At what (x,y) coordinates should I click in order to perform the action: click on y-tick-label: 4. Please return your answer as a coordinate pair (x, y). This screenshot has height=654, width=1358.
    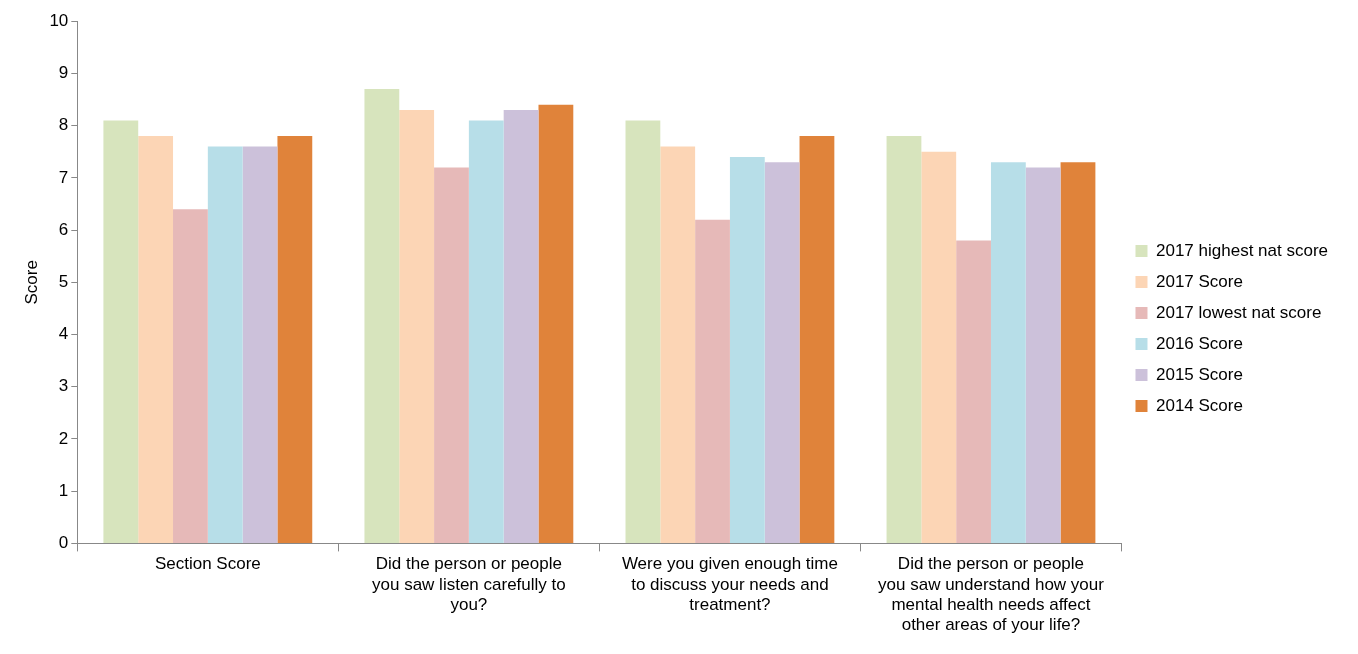
    Looking at the image, I should click on (63, 334).